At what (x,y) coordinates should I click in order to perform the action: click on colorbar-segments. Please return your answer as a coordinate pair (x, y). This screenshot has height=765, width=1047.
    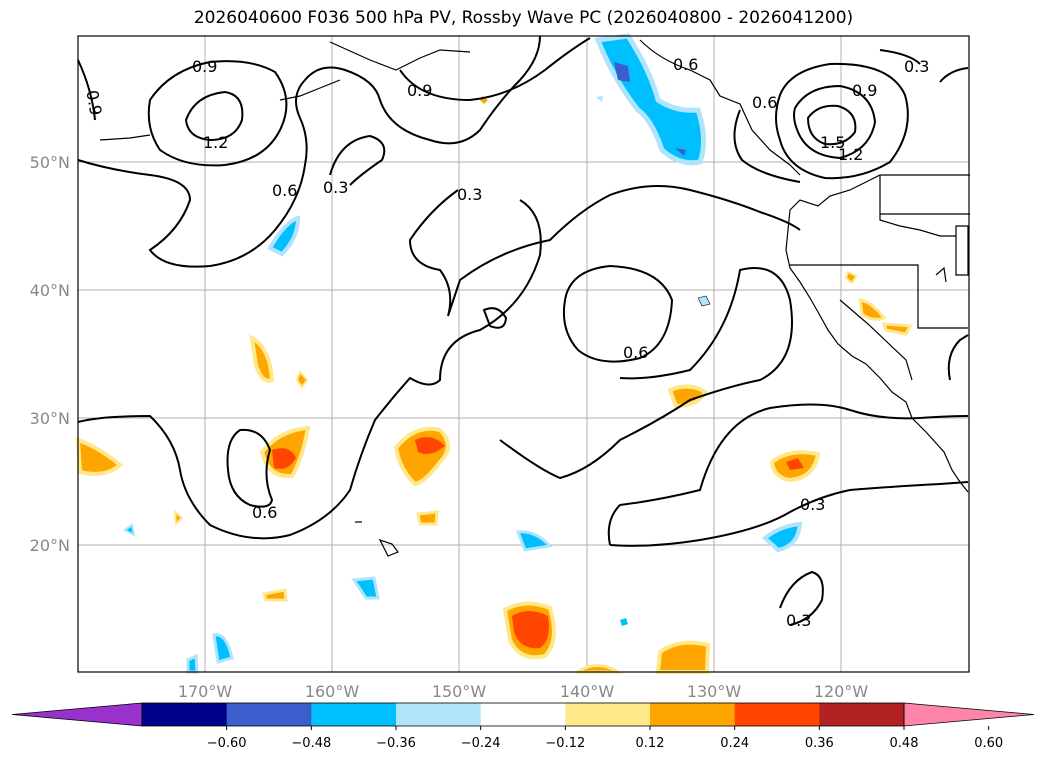
    Looking at the image, I should click on (523, 714).